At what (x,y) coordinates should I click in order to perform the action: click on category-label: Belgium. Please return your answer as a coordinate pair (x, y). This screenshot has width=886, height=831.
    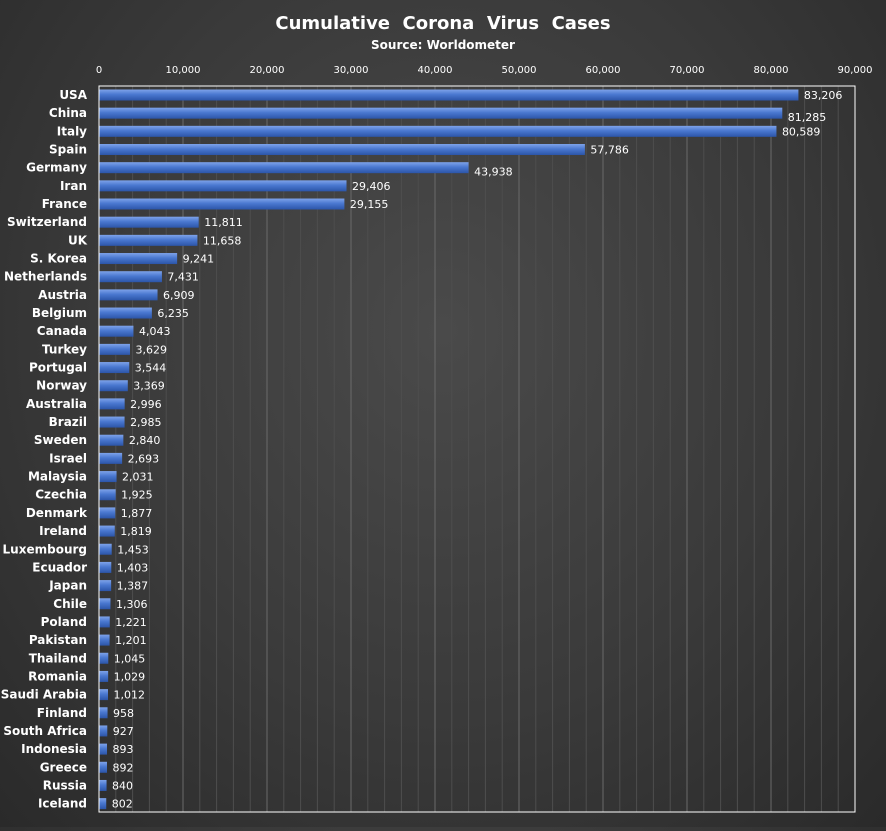
    Looking at the image, I should click on (59, 313).